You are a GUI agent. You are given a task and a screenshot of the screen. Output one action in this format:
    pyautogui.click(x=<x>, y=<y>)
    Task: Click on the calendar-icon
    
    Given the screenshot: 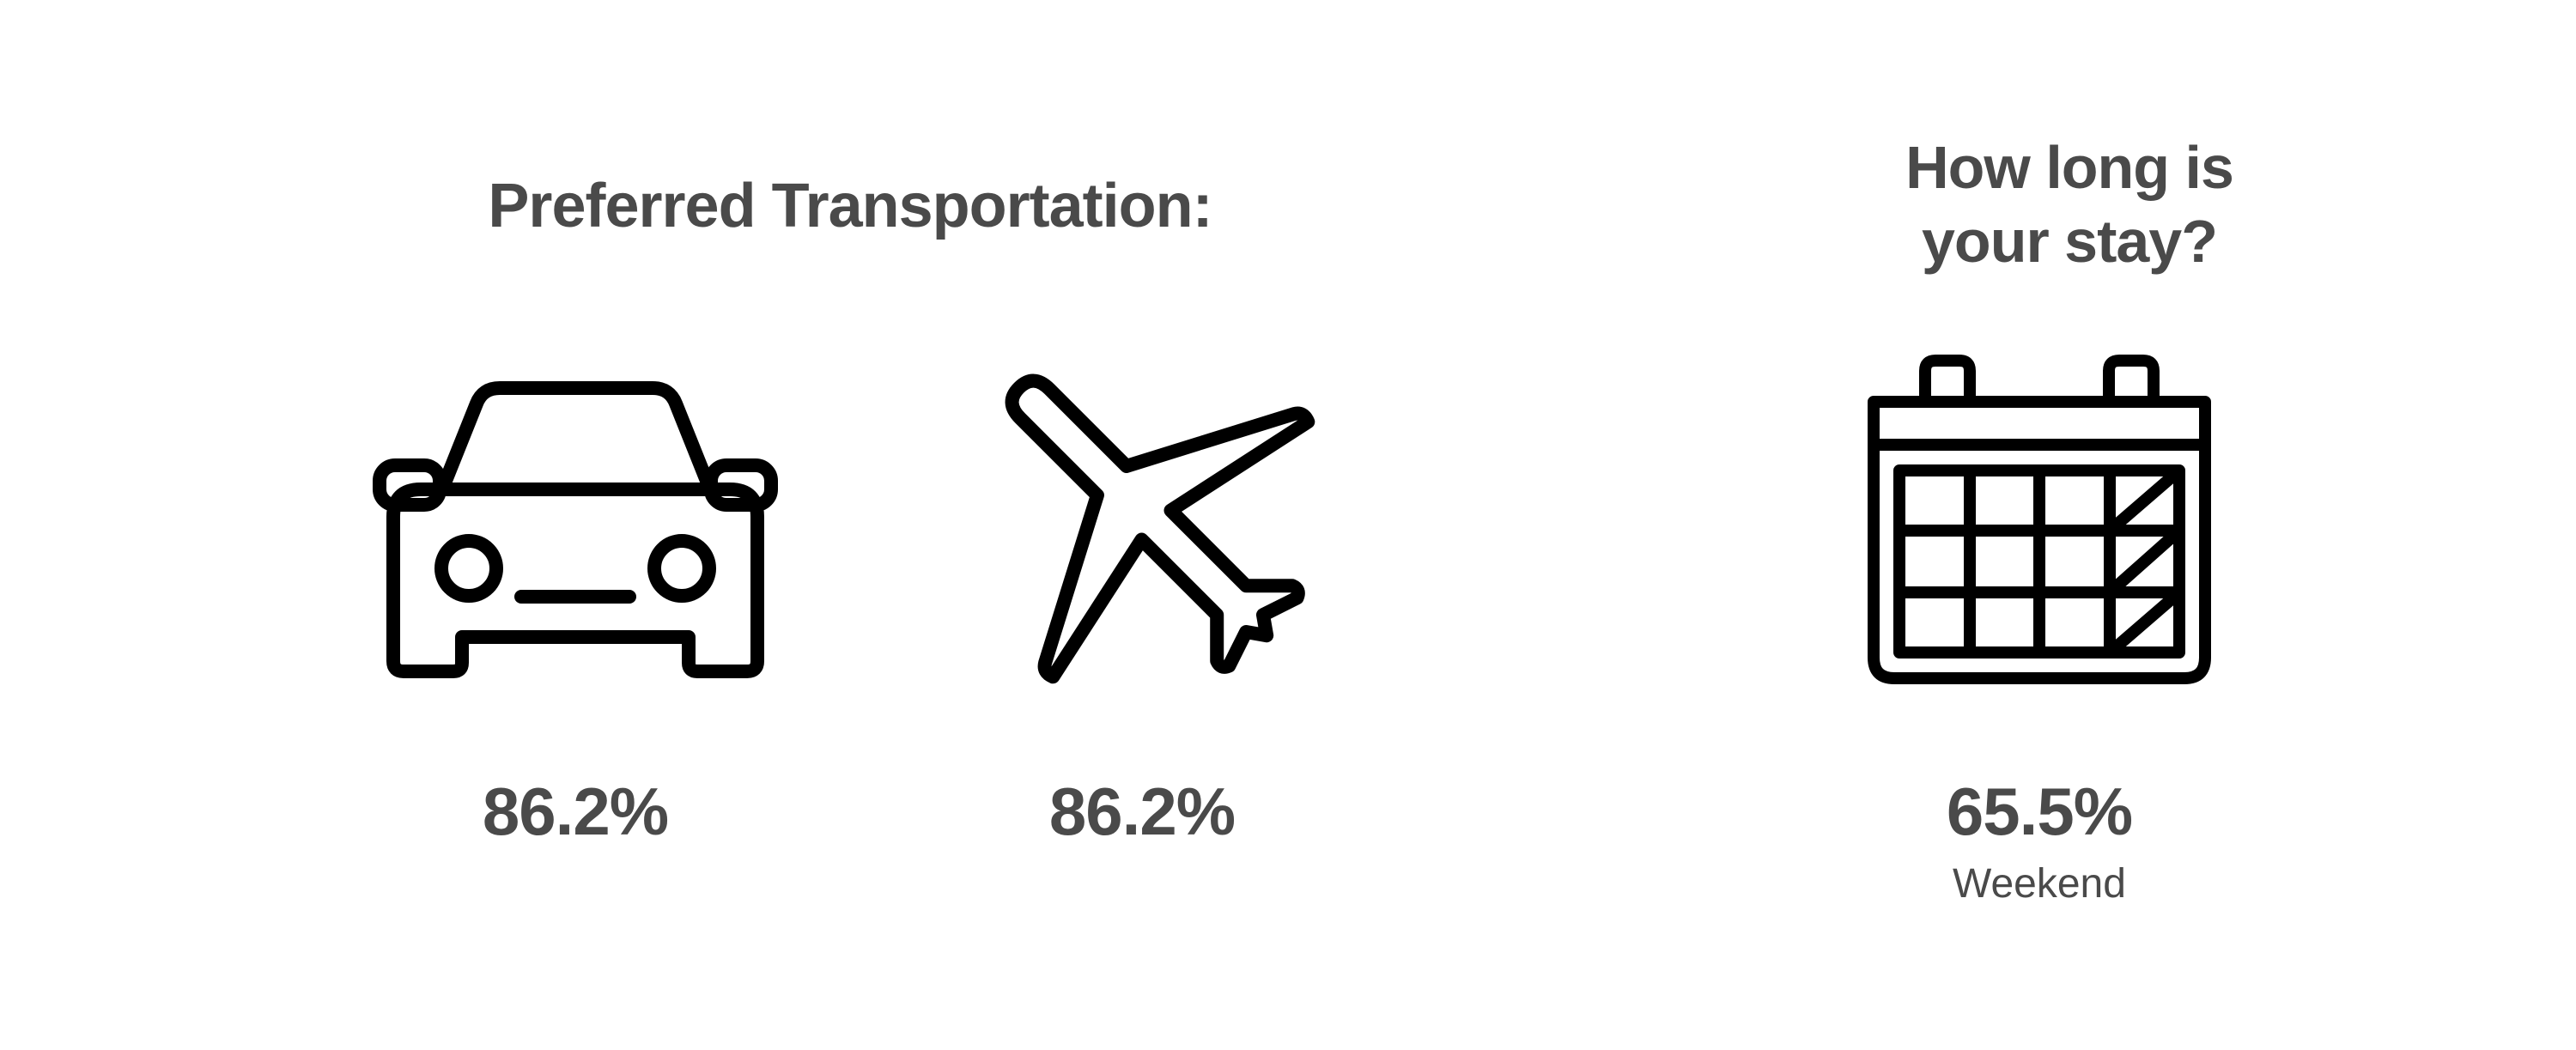 What is the action you would take?
    pyautogui.click(x=2040, y=519)
    